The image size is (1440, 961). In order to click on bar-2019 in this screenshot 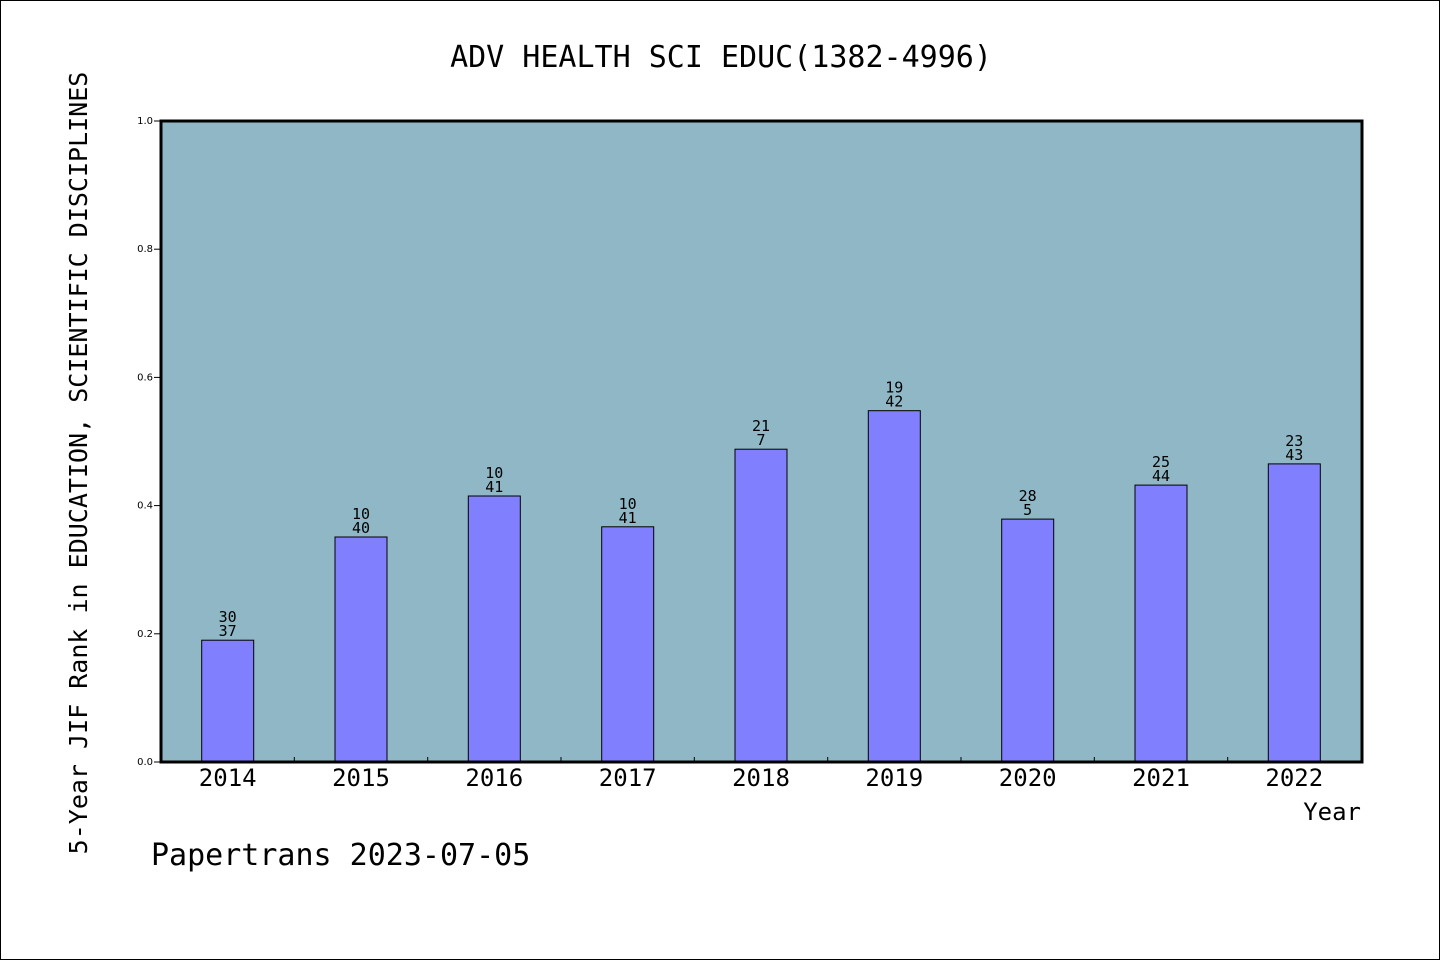, I will do `click(894, 586)`.